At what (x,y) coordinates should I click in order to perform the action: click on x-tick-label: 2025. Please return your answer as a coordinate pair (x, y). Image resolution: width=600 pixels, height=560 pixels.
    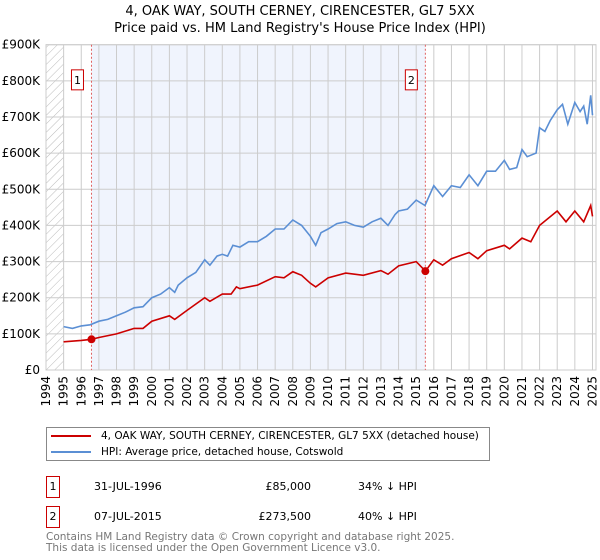
    Looking at the image, I should click on (592, 391).